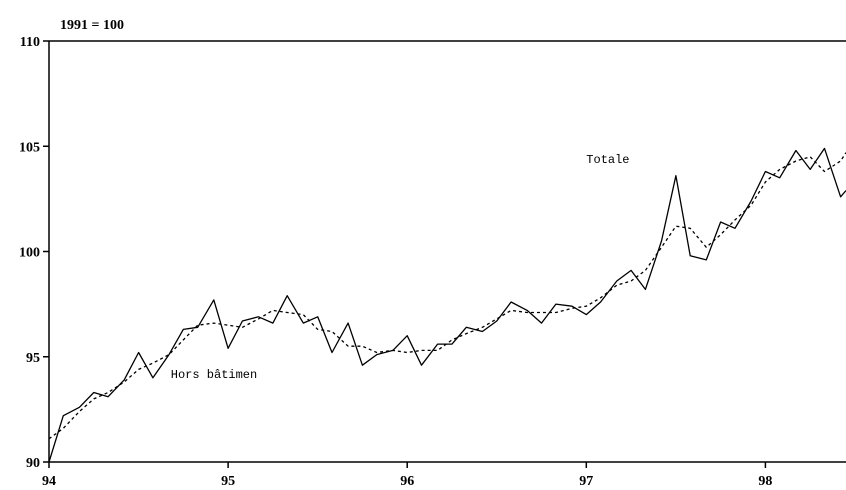 The height and width of the screenshot is (490, 846). What do you see at coordinates (407, 481) in the screenshot?
I see `x-tick-label: 96` at bounding box center [407, 481].